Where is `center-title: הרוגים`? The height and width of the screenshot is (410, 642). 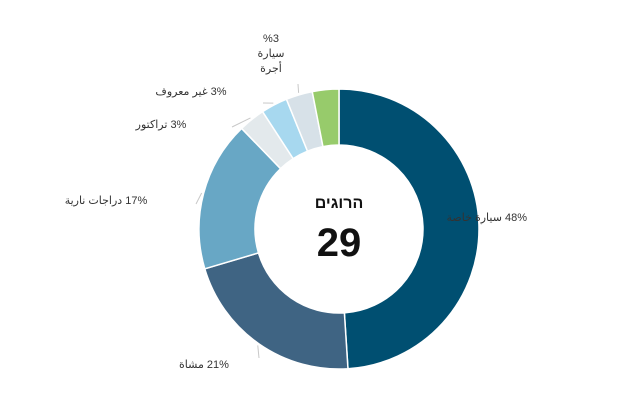 center-title: הרוגים is located at coordinates (339, 203).